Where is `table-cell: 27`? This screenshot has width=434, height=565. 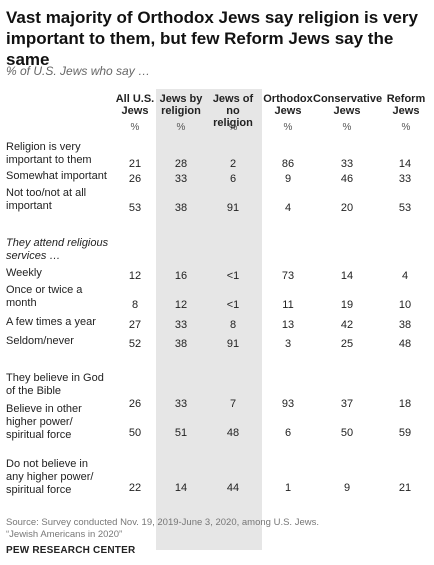 table-cell: 27 is located at coordinates (135, 325).